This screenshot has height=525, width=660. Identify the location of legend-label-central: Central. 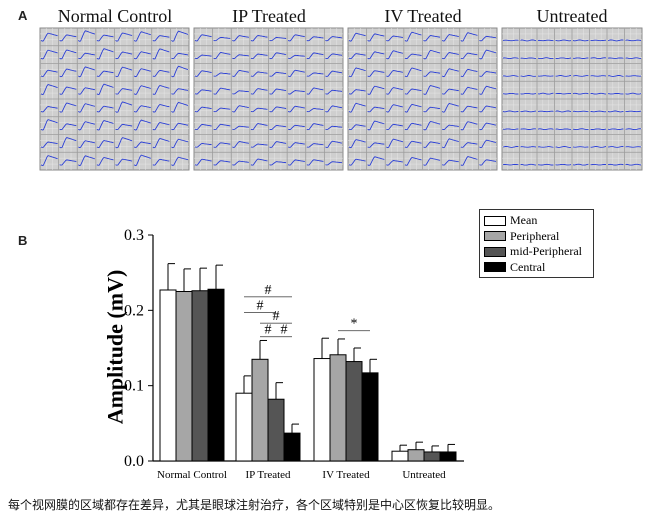
(528, 266).